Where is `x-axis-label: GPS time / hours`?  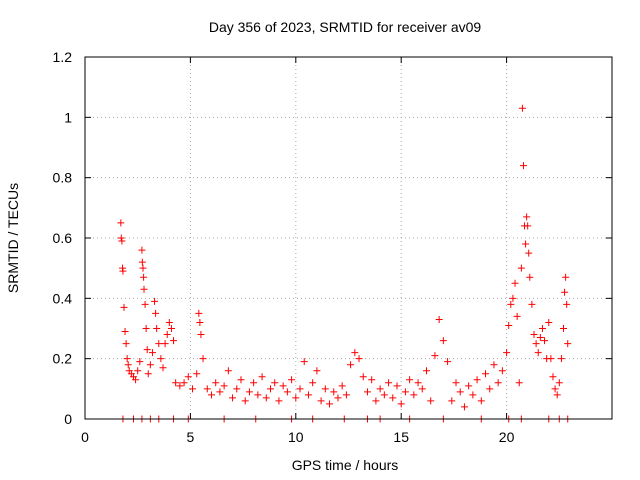
x-axis-label: GPS time / hours is located at coordinates (345, 465).